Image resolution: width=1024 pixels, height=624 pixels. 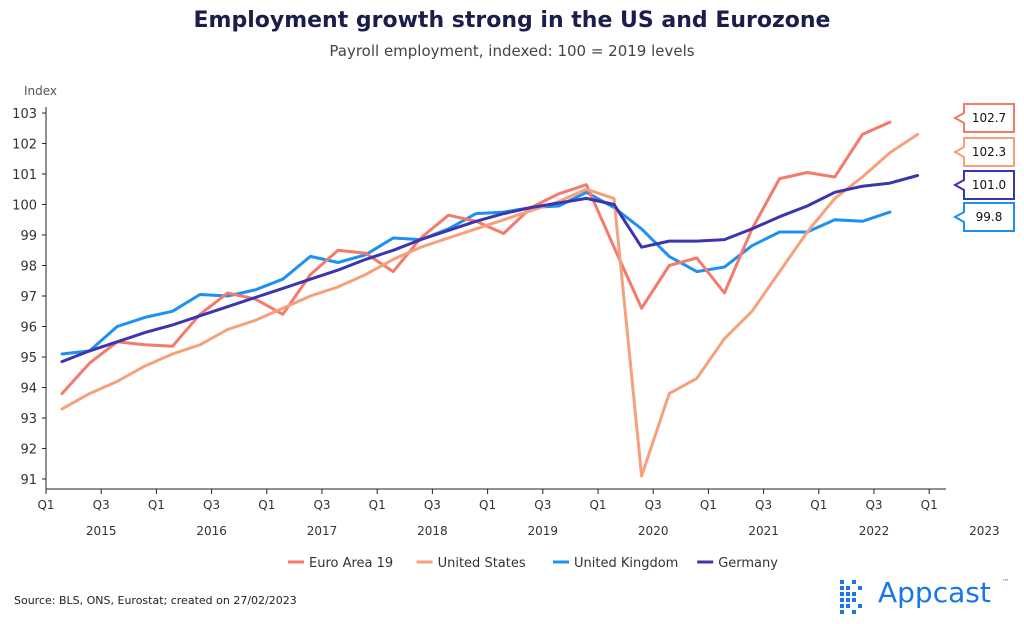 I want to click on legend-label: United States, so click(x=482, y=563).